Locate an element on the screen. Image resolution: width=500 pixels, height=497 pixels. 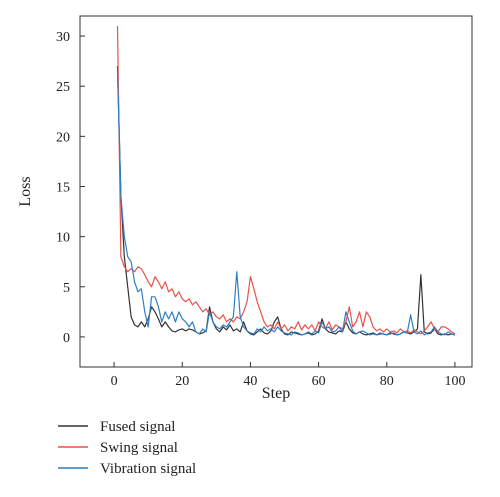
y-tick-label: 25 is located at coordinates (63, 87).